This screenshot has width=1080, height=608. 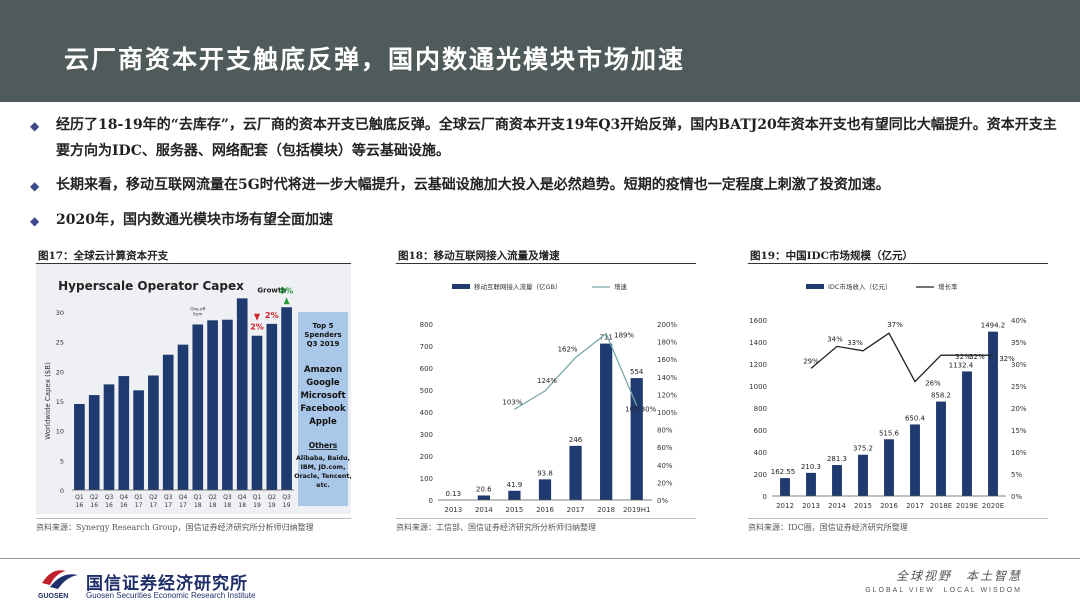 I want to click on page-title: 云厂商资本开支触底反弹，国内数通光模块市场加速, so click(x=375, y=59).